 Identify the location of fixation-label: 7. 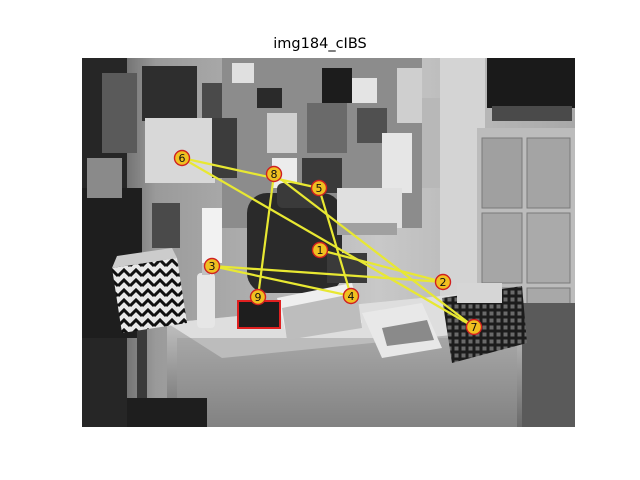
(474, 327).